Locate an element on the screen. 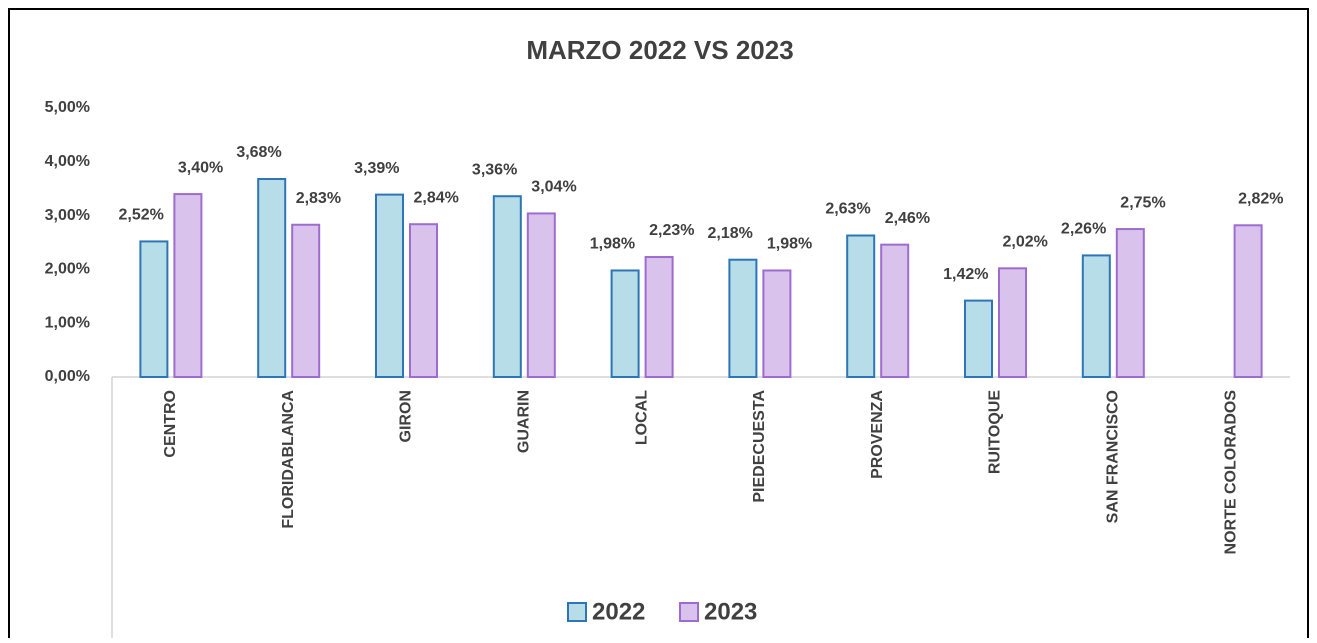 The image size is (1317, 643). data-label: 2,83% is located at coordinates (318, 198).